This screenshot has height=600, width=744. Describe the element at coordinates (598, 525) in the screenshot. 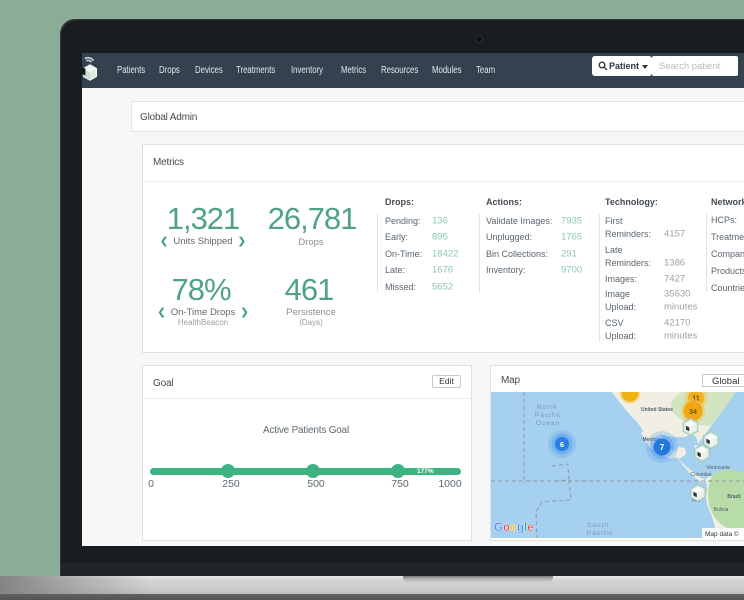

I see `svg-text: South` at that location.